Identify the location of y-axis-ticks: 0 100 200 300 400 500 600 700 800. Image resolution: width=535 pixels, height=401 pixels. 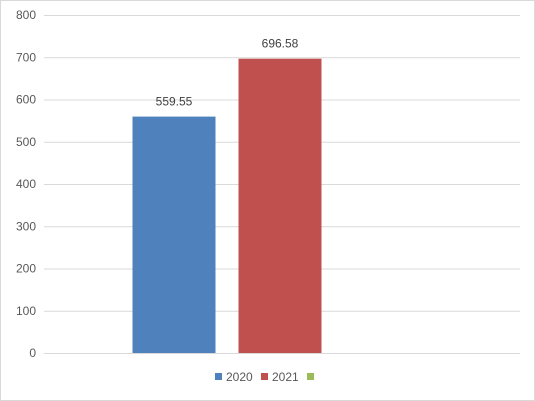
(26, 184).